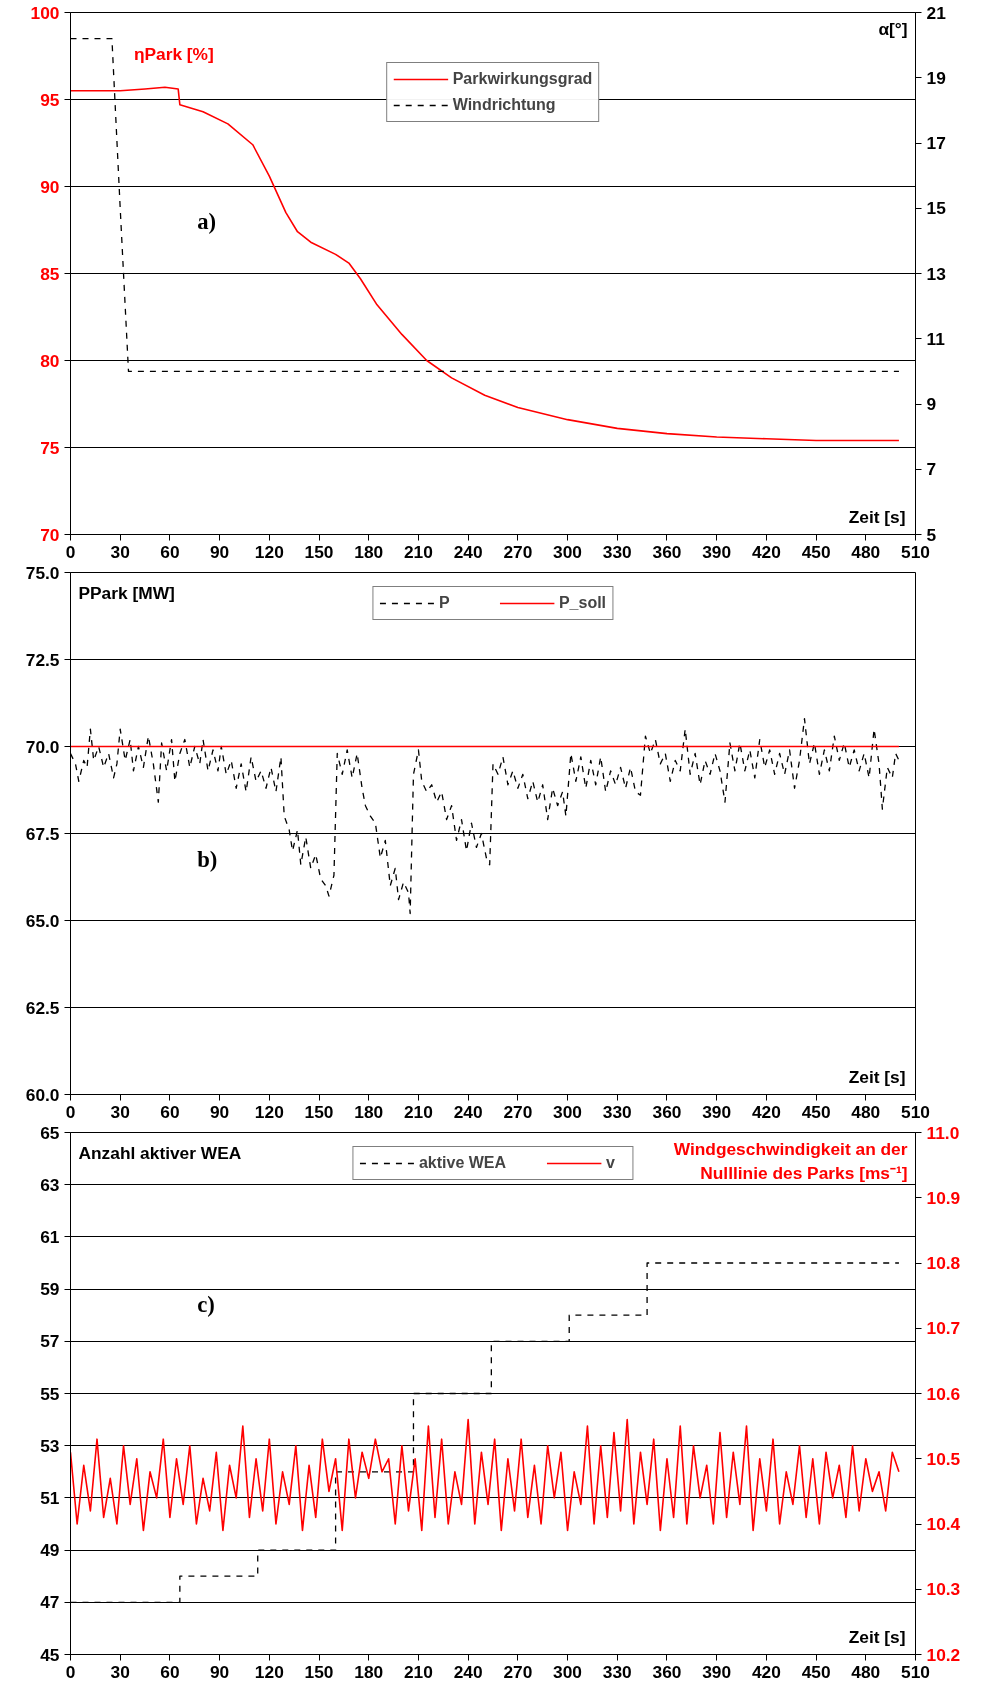  What do you see at coordinates (943, 1132) in the screenshot?
I see `y2-tick-label: 11.0` at bounding box center [943, 1132].